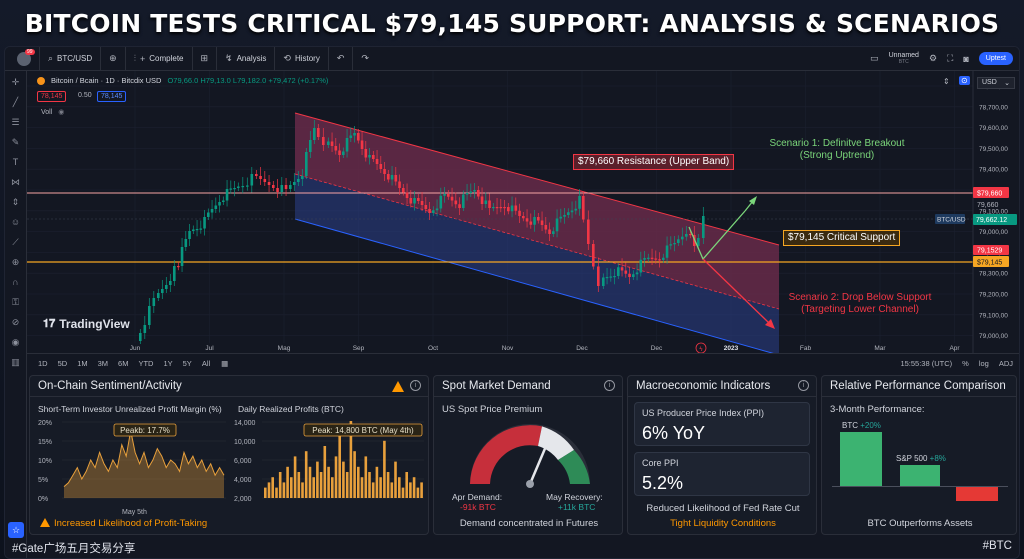 The image size is (1024, 559). I want to click on undo-button: ↶, so click(341, 58).